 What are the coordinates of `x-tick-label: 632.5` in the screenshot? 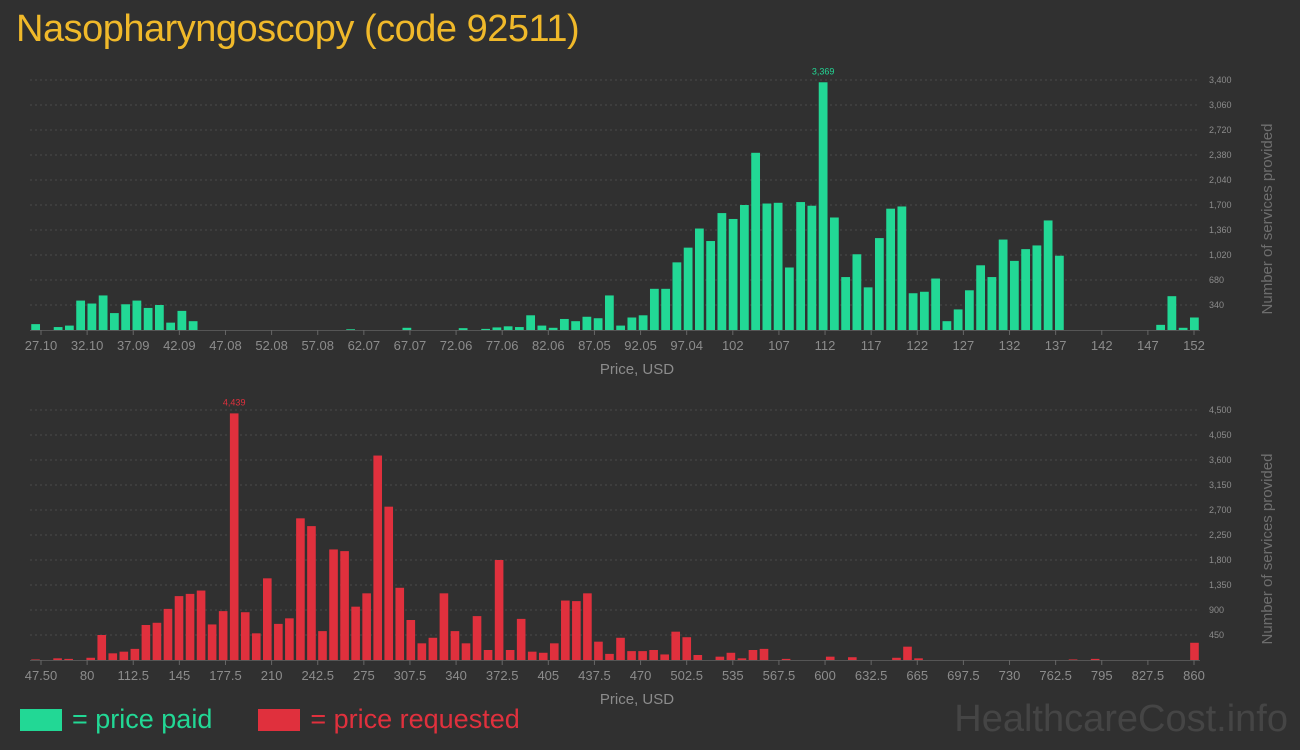 It's located at (871, 675).